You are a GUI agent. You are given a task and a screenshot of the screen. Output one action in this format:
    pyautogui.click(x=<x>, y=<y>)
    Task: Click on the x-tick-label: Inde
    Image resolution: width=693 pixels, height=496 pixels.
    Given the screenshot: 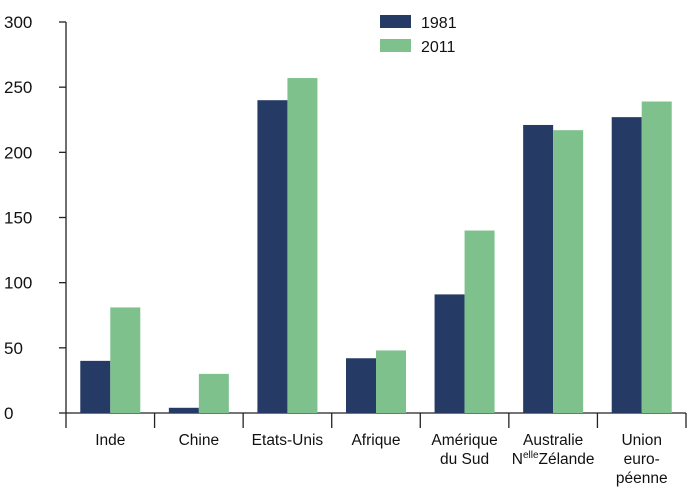 What is the action you would take?
    pyautogui.click(x=110, y=440)
    